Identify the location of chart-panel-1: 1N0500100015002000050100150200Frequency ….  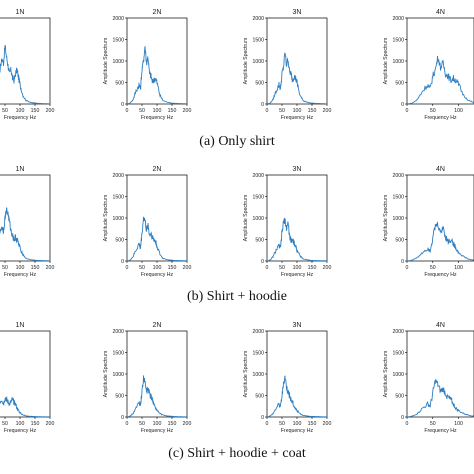
(27, 65).